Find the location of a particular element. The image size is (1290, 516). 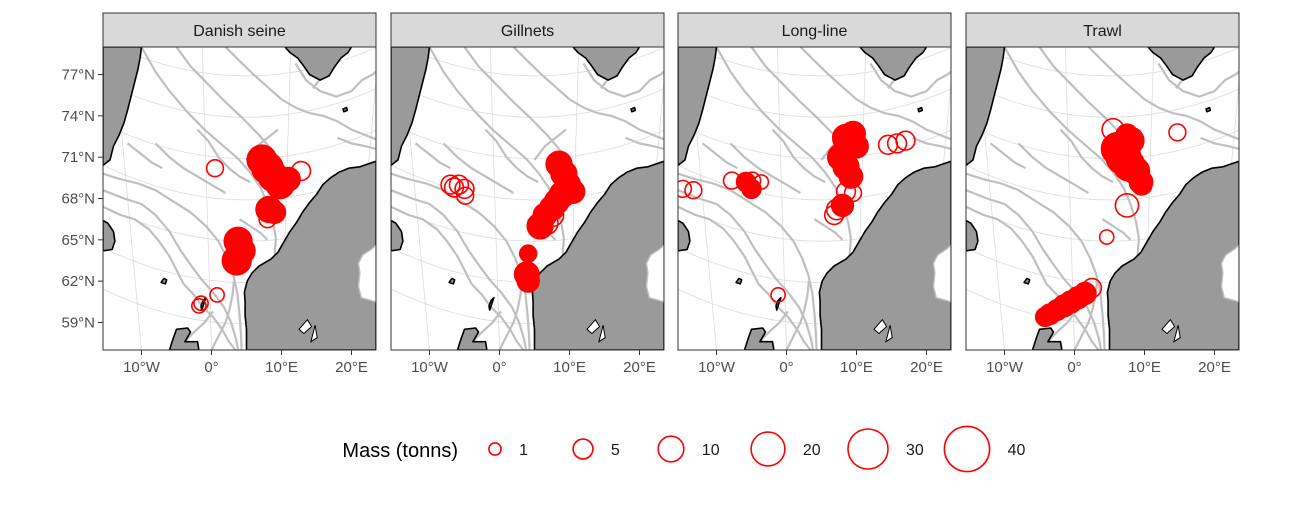

y-axis: 59°N 62°N 65°N 68°N 71°N 74°N 77°N is located at coordinates (82, 199).